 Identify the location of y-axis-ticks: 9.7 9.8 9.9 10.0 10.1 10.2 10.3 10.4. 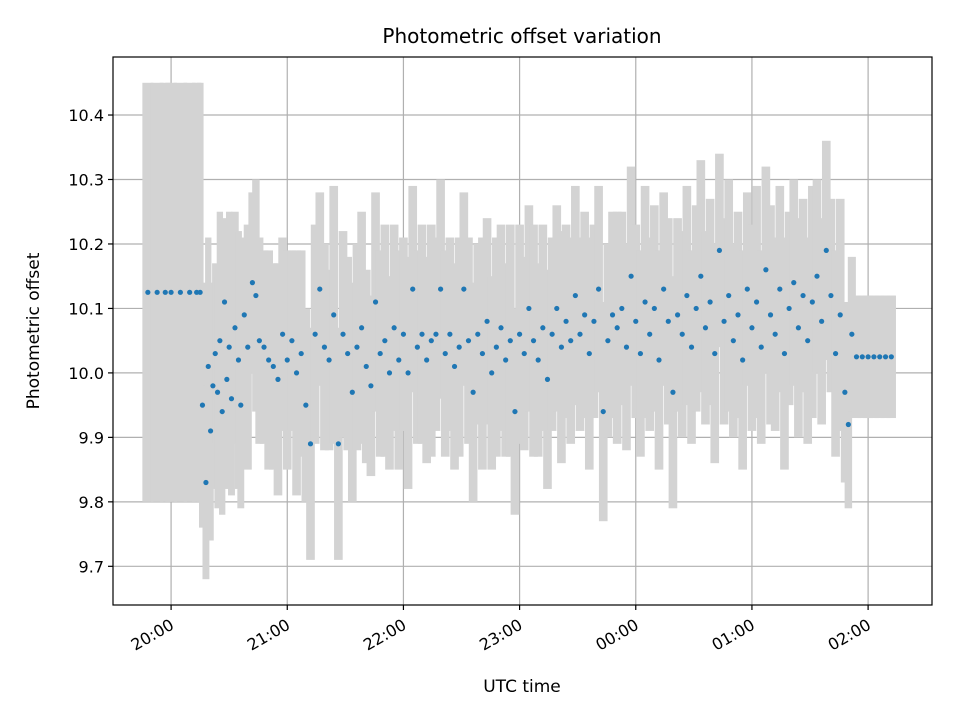
(90, 341).